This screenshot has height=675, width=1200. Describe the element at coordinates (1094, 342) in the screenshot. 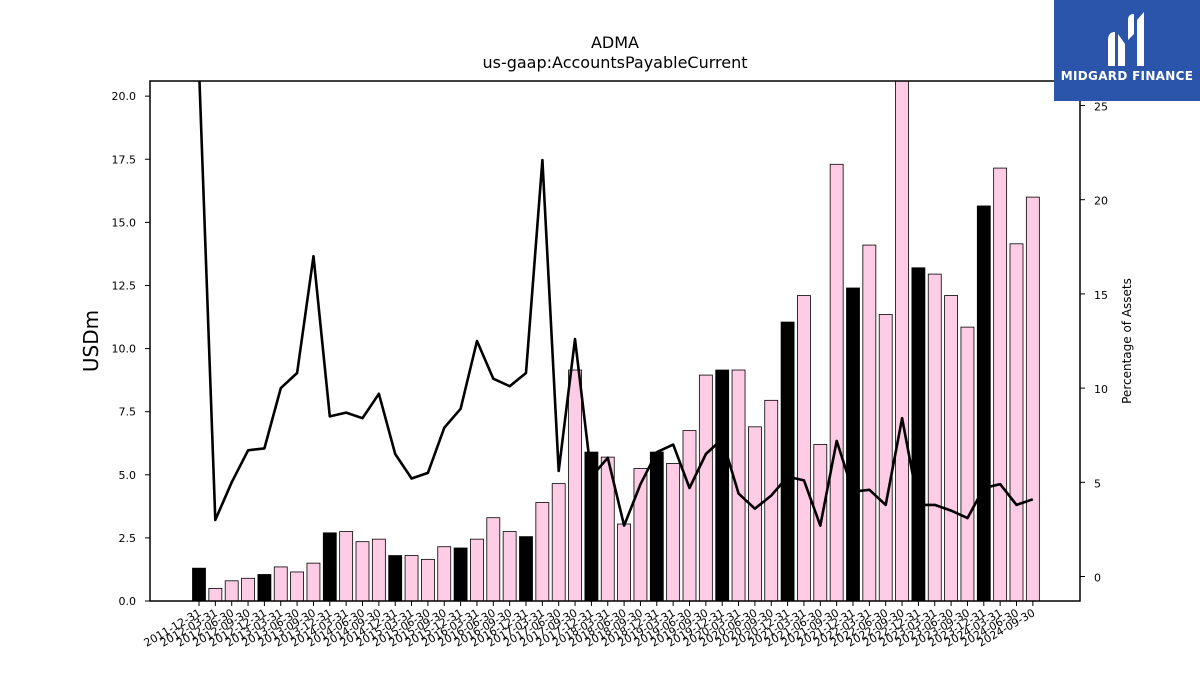

I see `y-axis-right: 0 5 10 15 20 25` at that location.